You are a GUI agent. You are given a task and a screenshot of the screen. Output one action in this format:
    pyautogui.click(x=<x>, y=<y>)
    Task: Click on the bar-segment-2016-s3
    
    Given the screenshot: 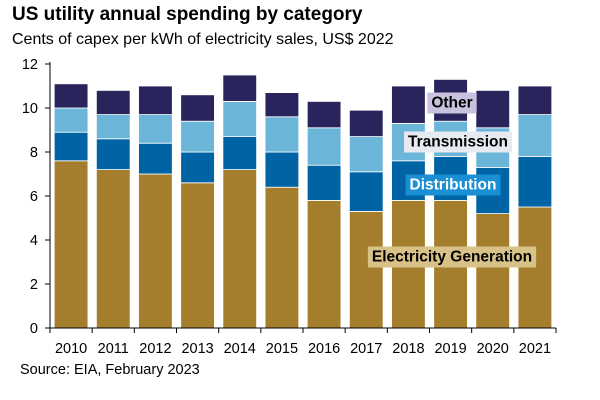 What is the action you would take?
    pyautogui.click(x=324, y=115)
    